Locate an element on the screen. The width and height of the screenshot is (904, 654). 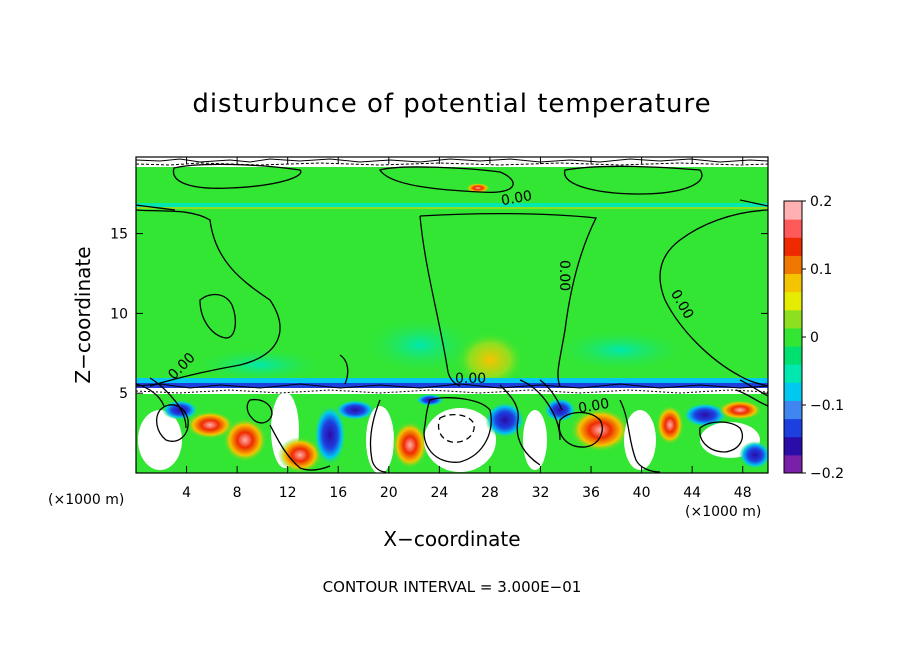
top-noise-band is located at coordinates (452, 162).